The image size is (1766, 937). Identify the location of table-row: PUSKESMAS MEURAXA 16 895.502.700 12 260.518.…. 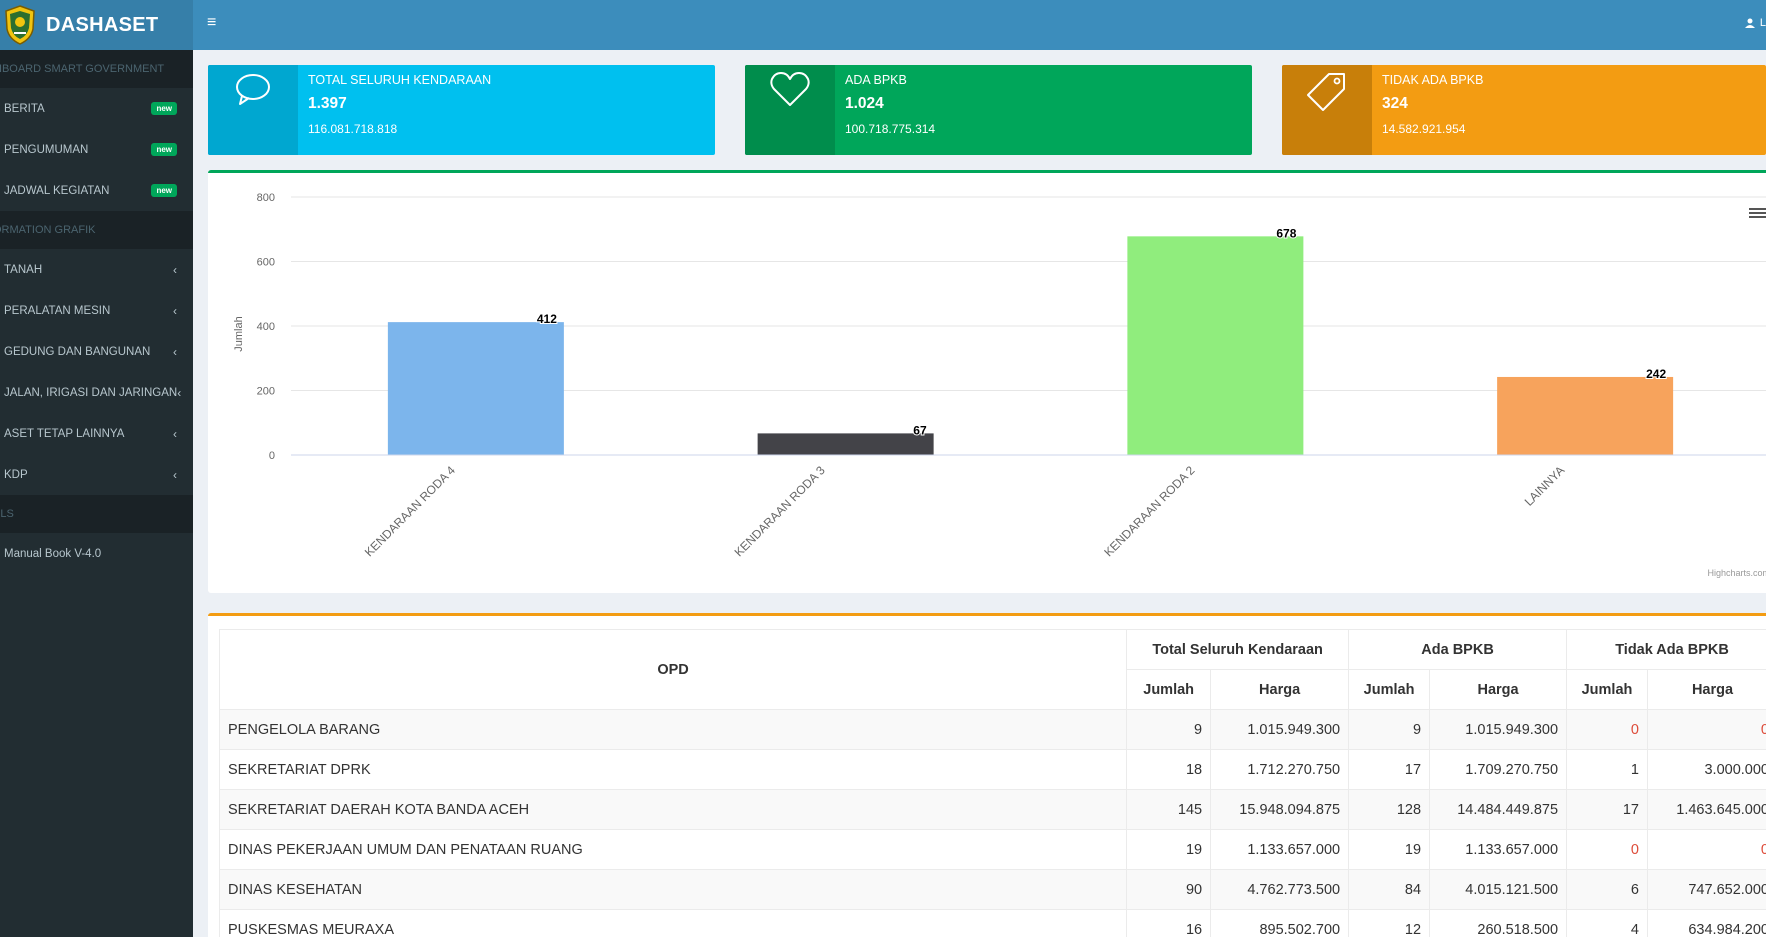
(992, 923).